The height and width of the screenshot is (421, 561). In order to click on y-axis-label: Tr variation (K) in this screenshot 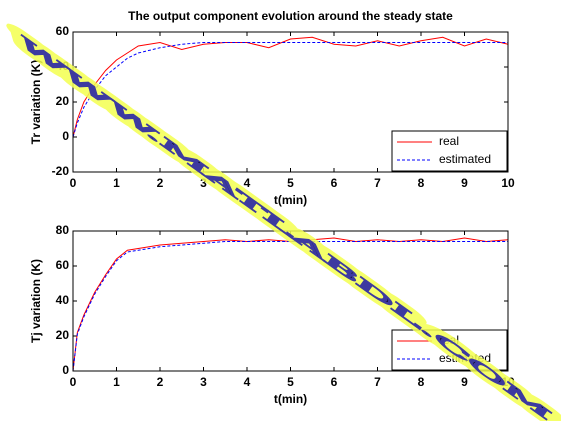, I will do `click(36, 102)`.